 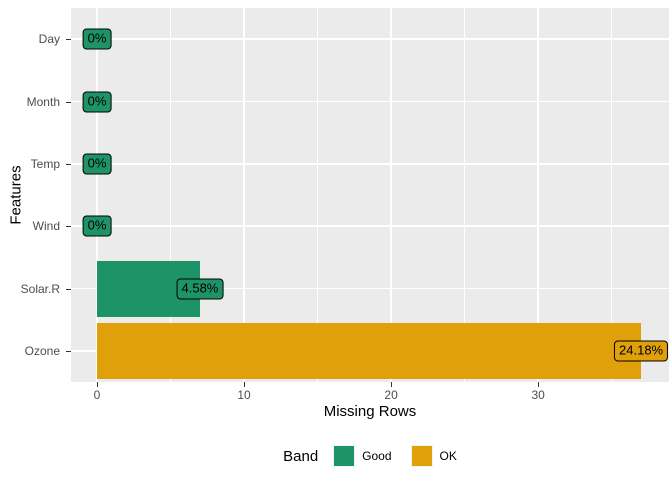 I want to click on x-tick-label: 0, so click(x=97, y=395).